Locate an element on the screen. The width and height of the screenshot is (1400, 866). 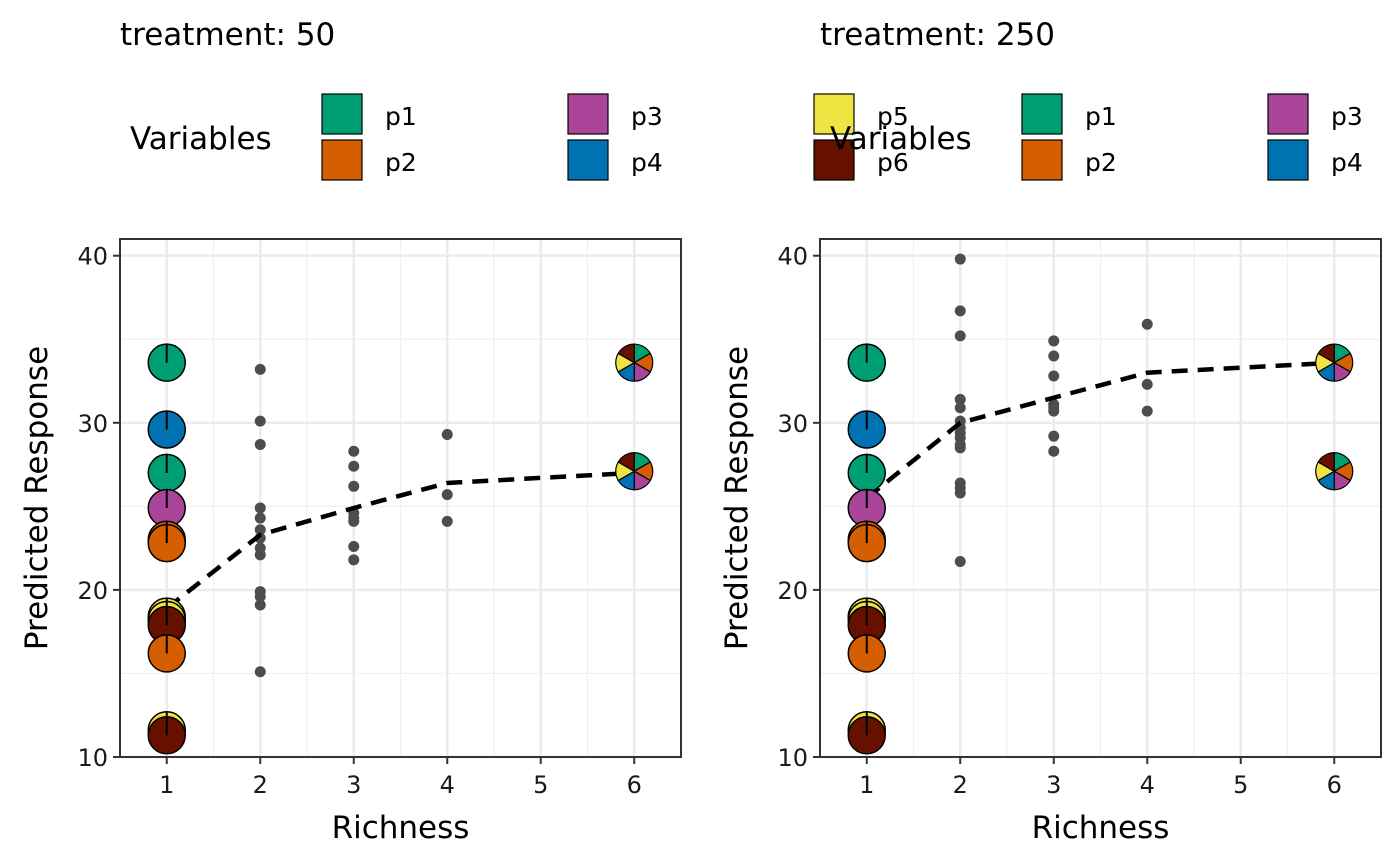
legend-label-p6: p6 is located at coordinates (893, 162).